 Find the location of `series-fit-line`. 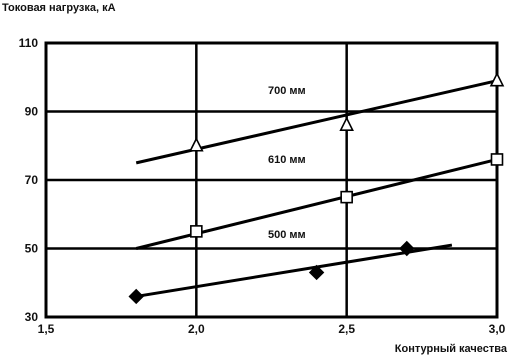

series-fit-line is located at coordinates (294, 270).